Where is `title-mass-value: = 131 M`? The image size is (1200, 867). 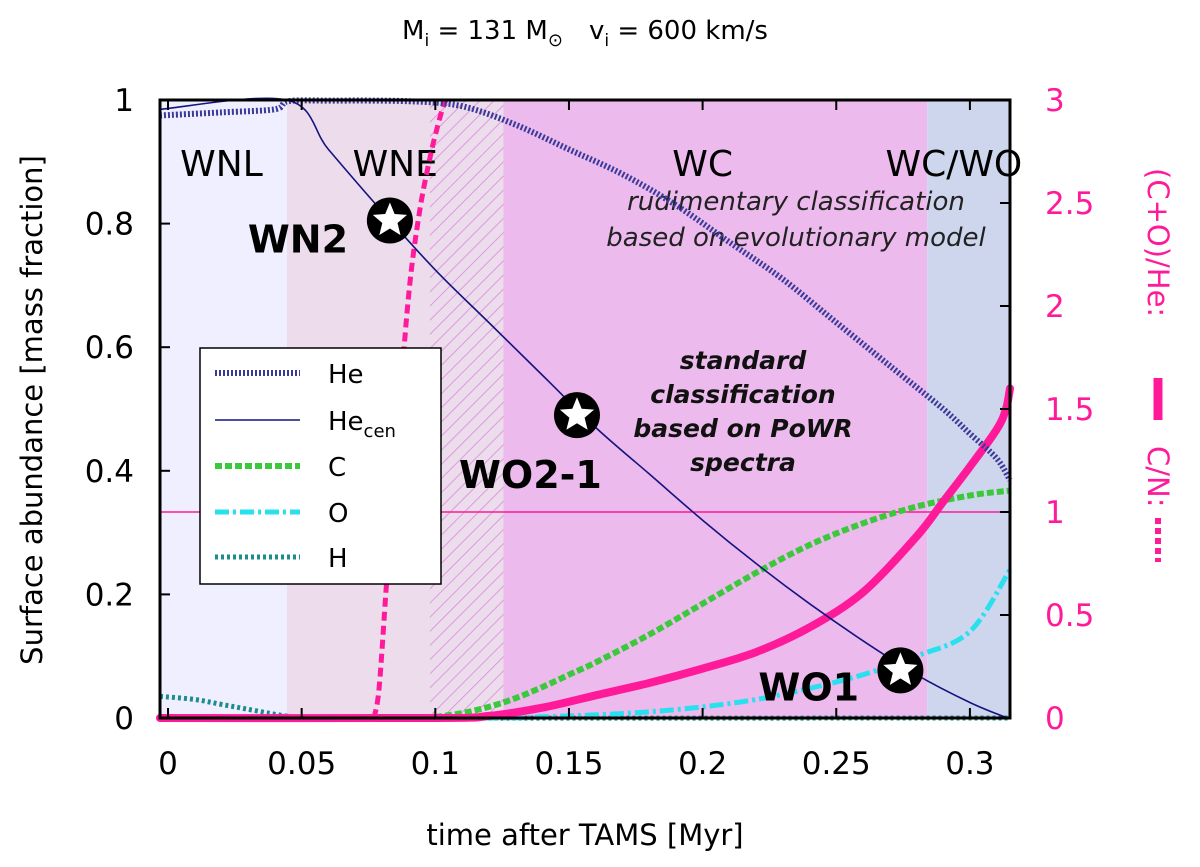
title-mass-value: = 131 M is located at coordinates (488, 31).